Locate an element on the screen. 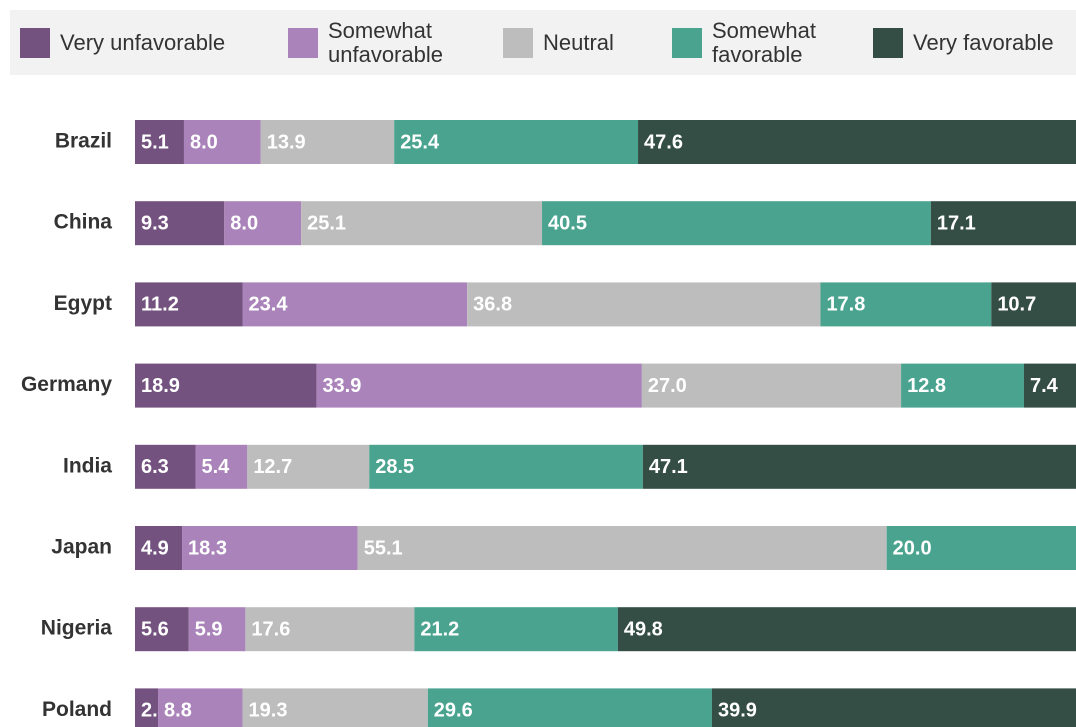 The width and height of the screenshot is (1076, 727). value-label: 12.7 is located at coordinates (272, 467).